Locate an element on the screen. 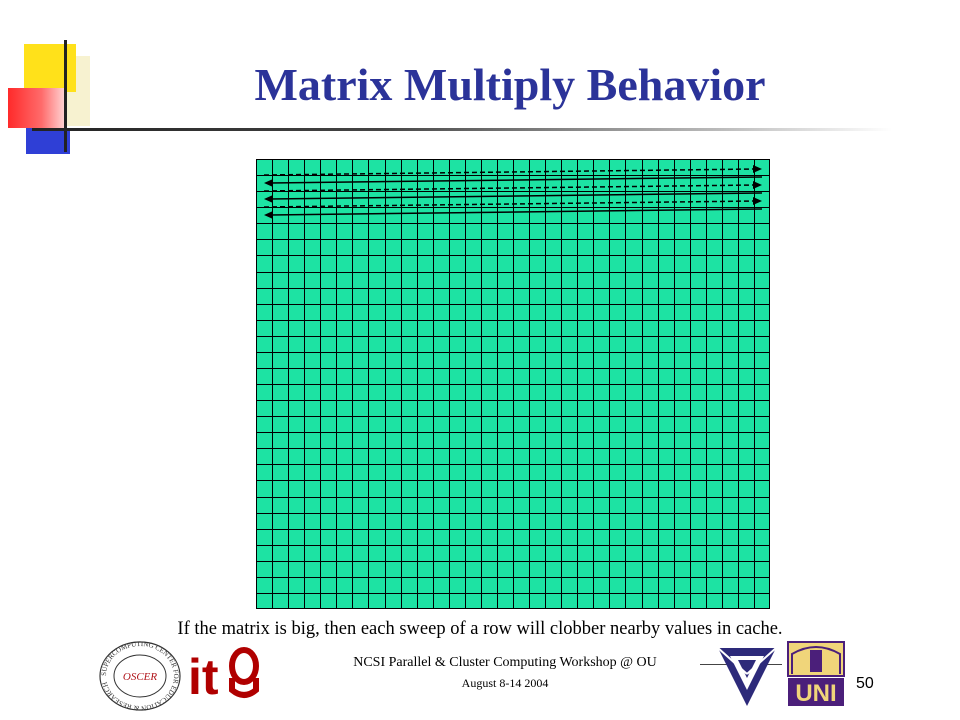  decor-yellow-square is located at coordinates (50, 68).